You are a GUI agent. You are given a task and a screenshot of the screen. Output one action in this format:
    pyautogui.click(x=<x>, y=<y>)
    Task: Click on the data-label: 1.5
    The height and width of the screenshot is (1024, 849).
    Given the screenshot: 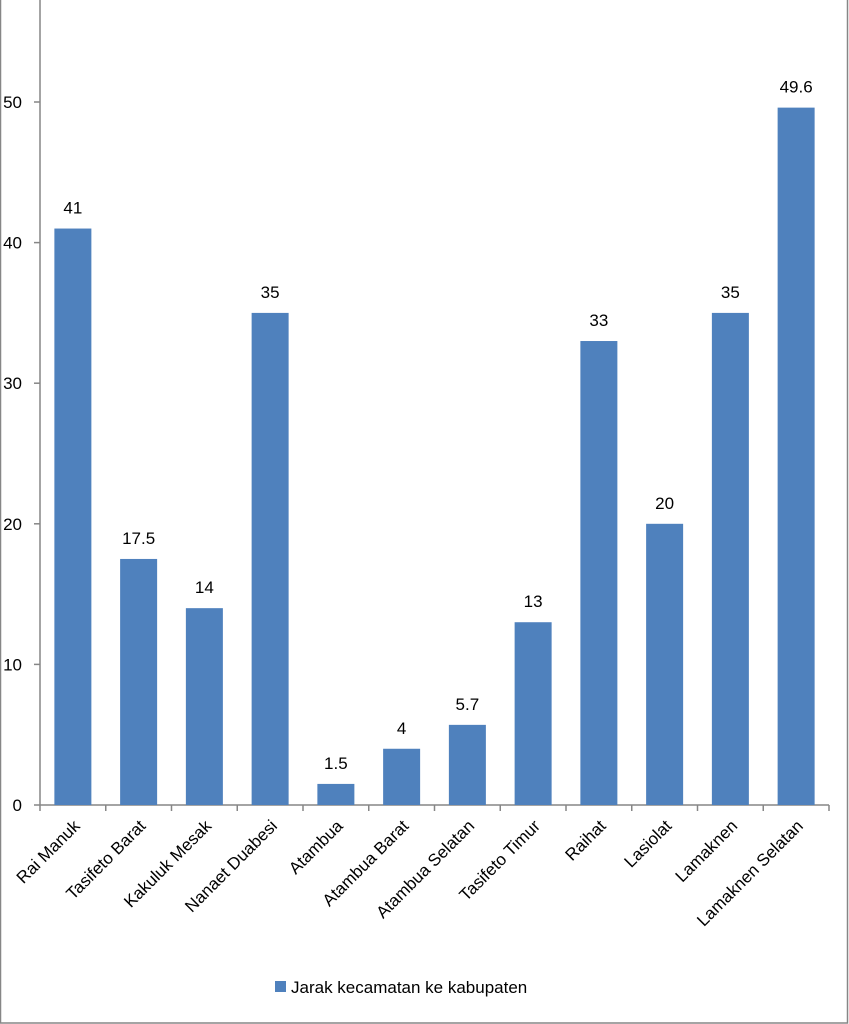 What is the action you would take?
    pyautogui.click(x=336, y=763)
    